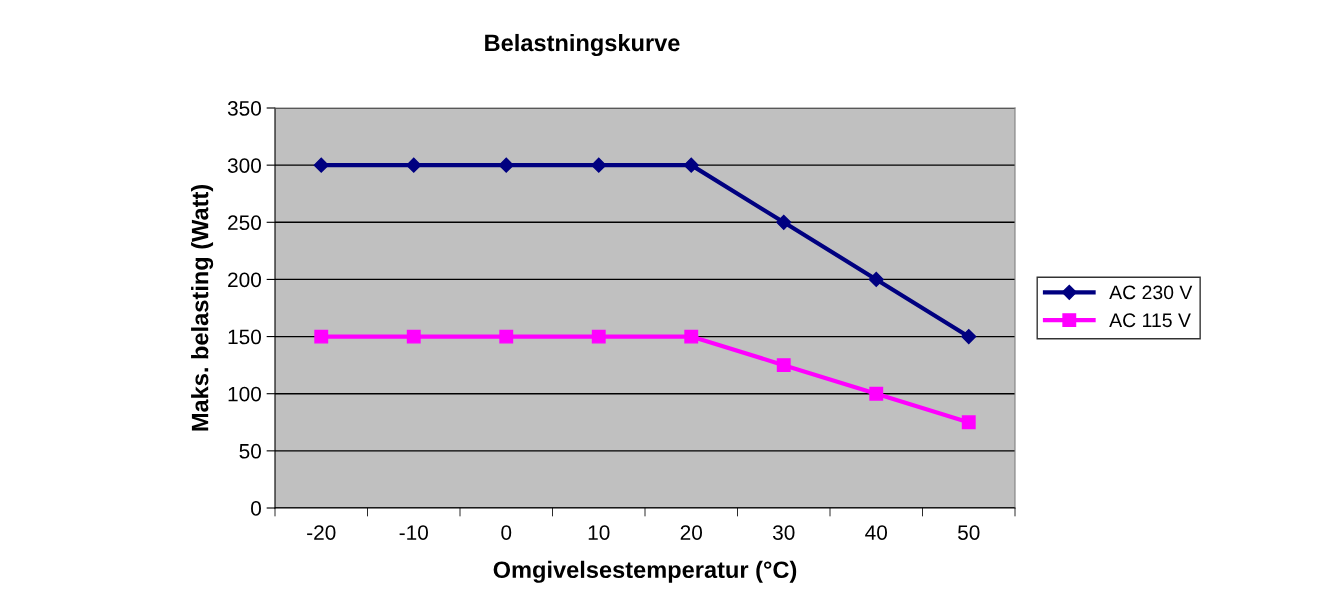 The width and height of the screenshot is (1338, 601). Describe the element at coordinates (969, 532) in the screenshot. I see `x-tick-label: 50` at that location.